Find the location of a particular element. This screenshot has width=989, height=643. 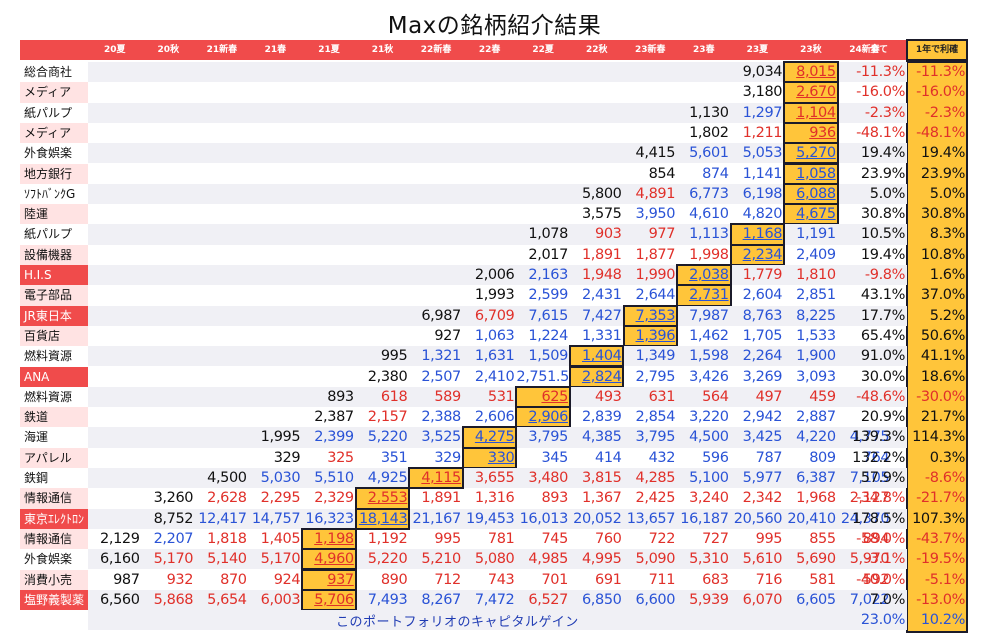

price-cell: 24,370 is located at coordinates (865, 518).